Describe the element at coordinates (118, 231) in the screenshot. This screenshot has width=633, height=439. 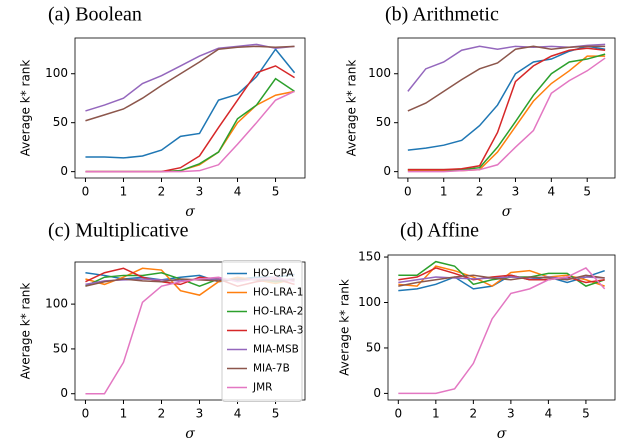
I see `subplot-title: (c) Multiplicative` at that location.